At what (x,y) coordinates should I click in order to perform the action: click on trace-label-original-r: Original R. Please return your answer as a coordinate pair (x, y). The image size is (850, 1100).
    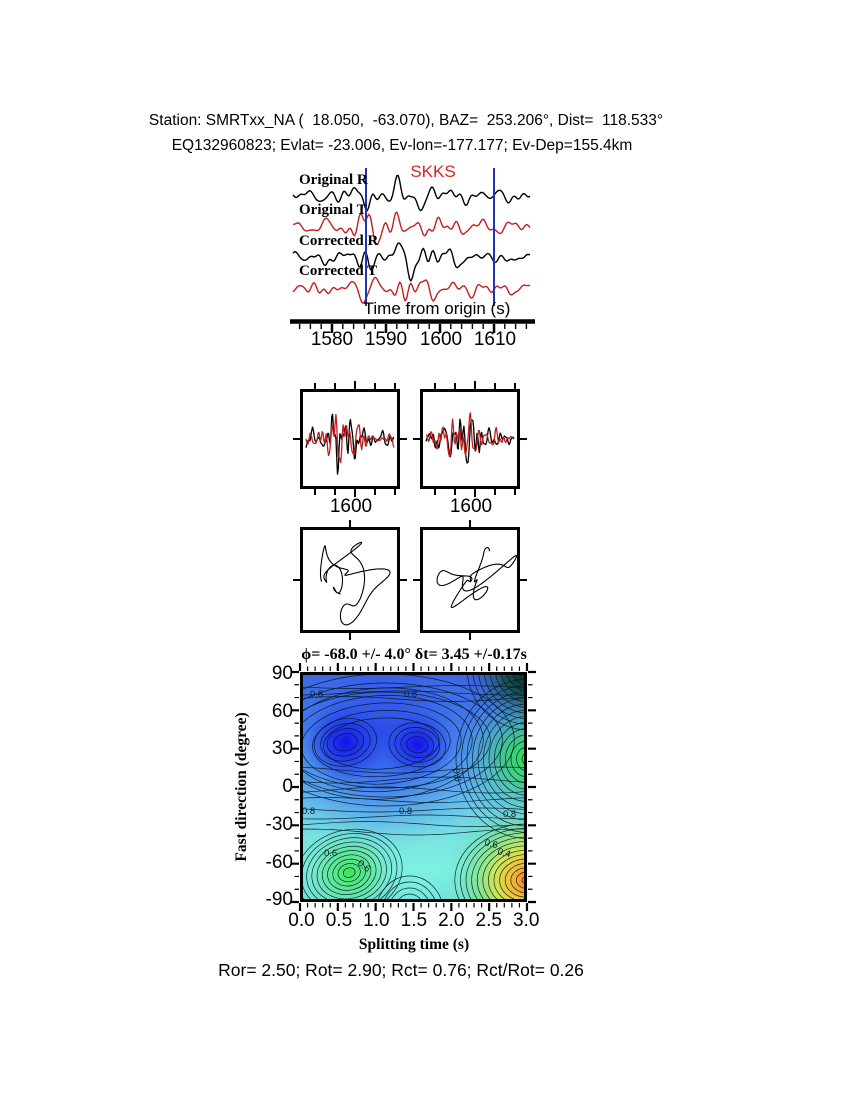
    Looking at the image, I should click on (333, 180).